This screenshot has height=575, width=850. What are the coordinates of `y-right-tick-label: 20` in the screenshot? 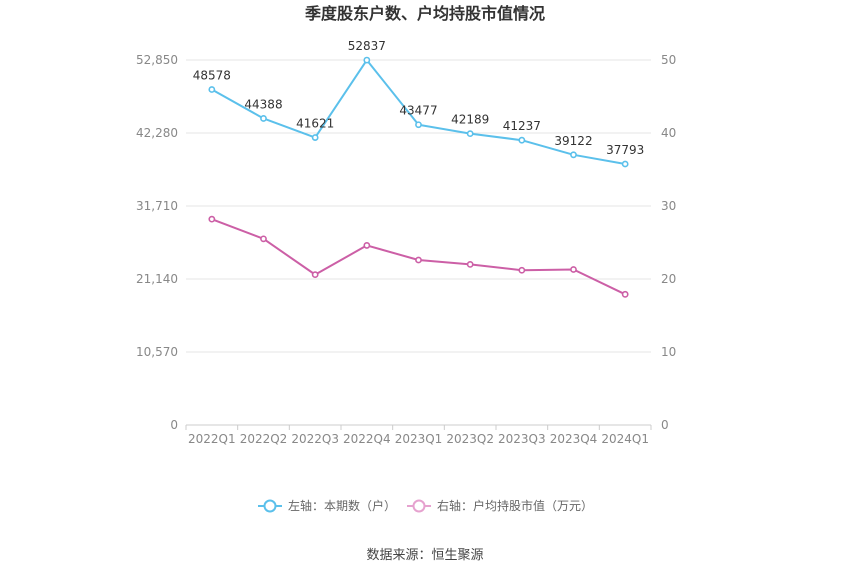 It's located at (668, 279).